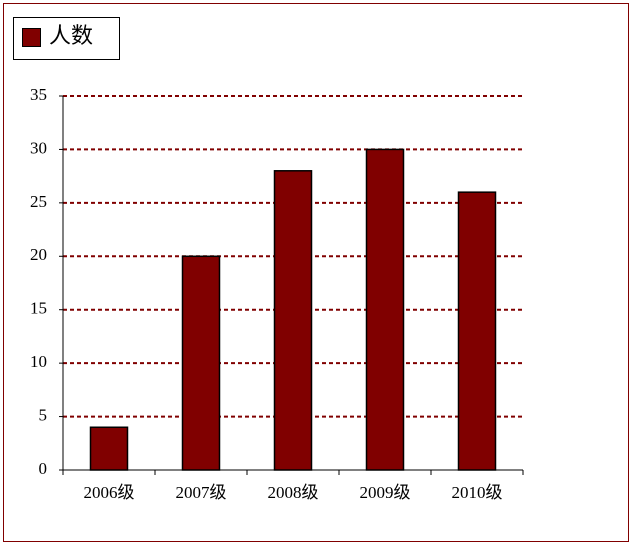 This screenshot has height=545, width=632. I want to click on x-tick-label: 2010级, so click(477, 492).